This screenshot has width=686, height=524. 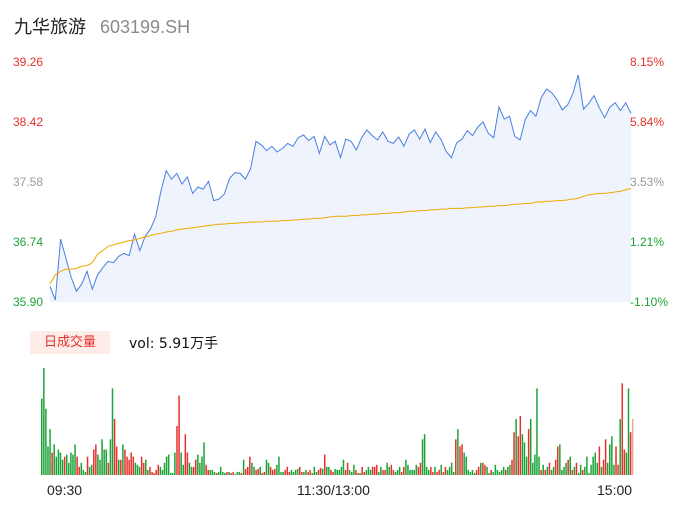 What do you see at coordinates (65, 490) in the screenshot?
I see `x-tick-open: 09:30` at bounding box center [65, 490].